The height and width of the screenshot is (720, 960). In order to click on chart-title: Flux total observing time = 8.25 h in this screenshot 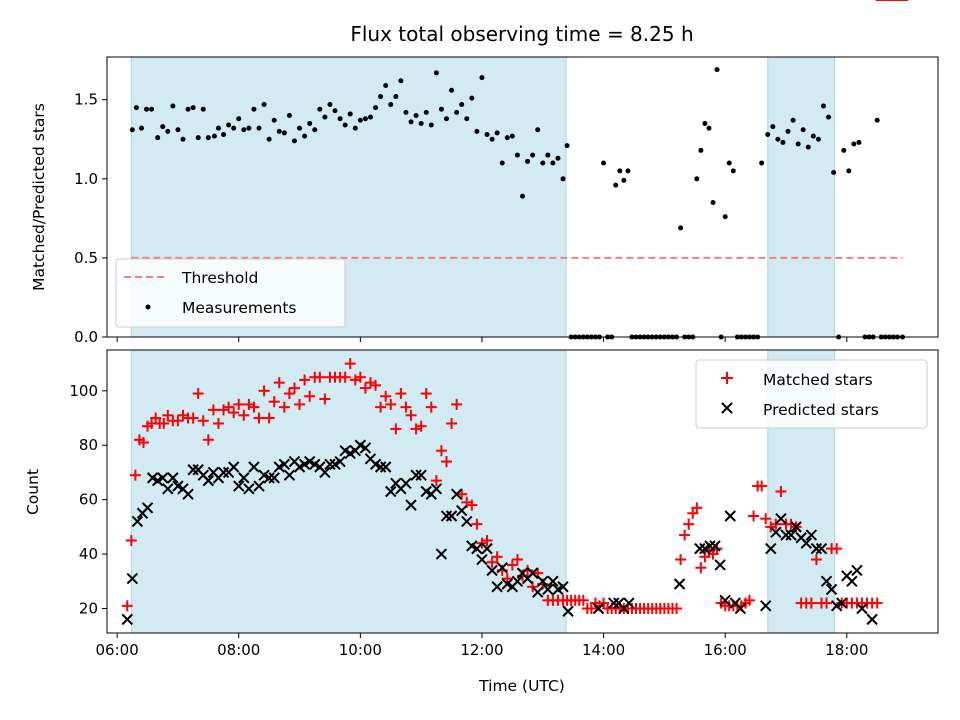, I will do `click(521, 34)`.